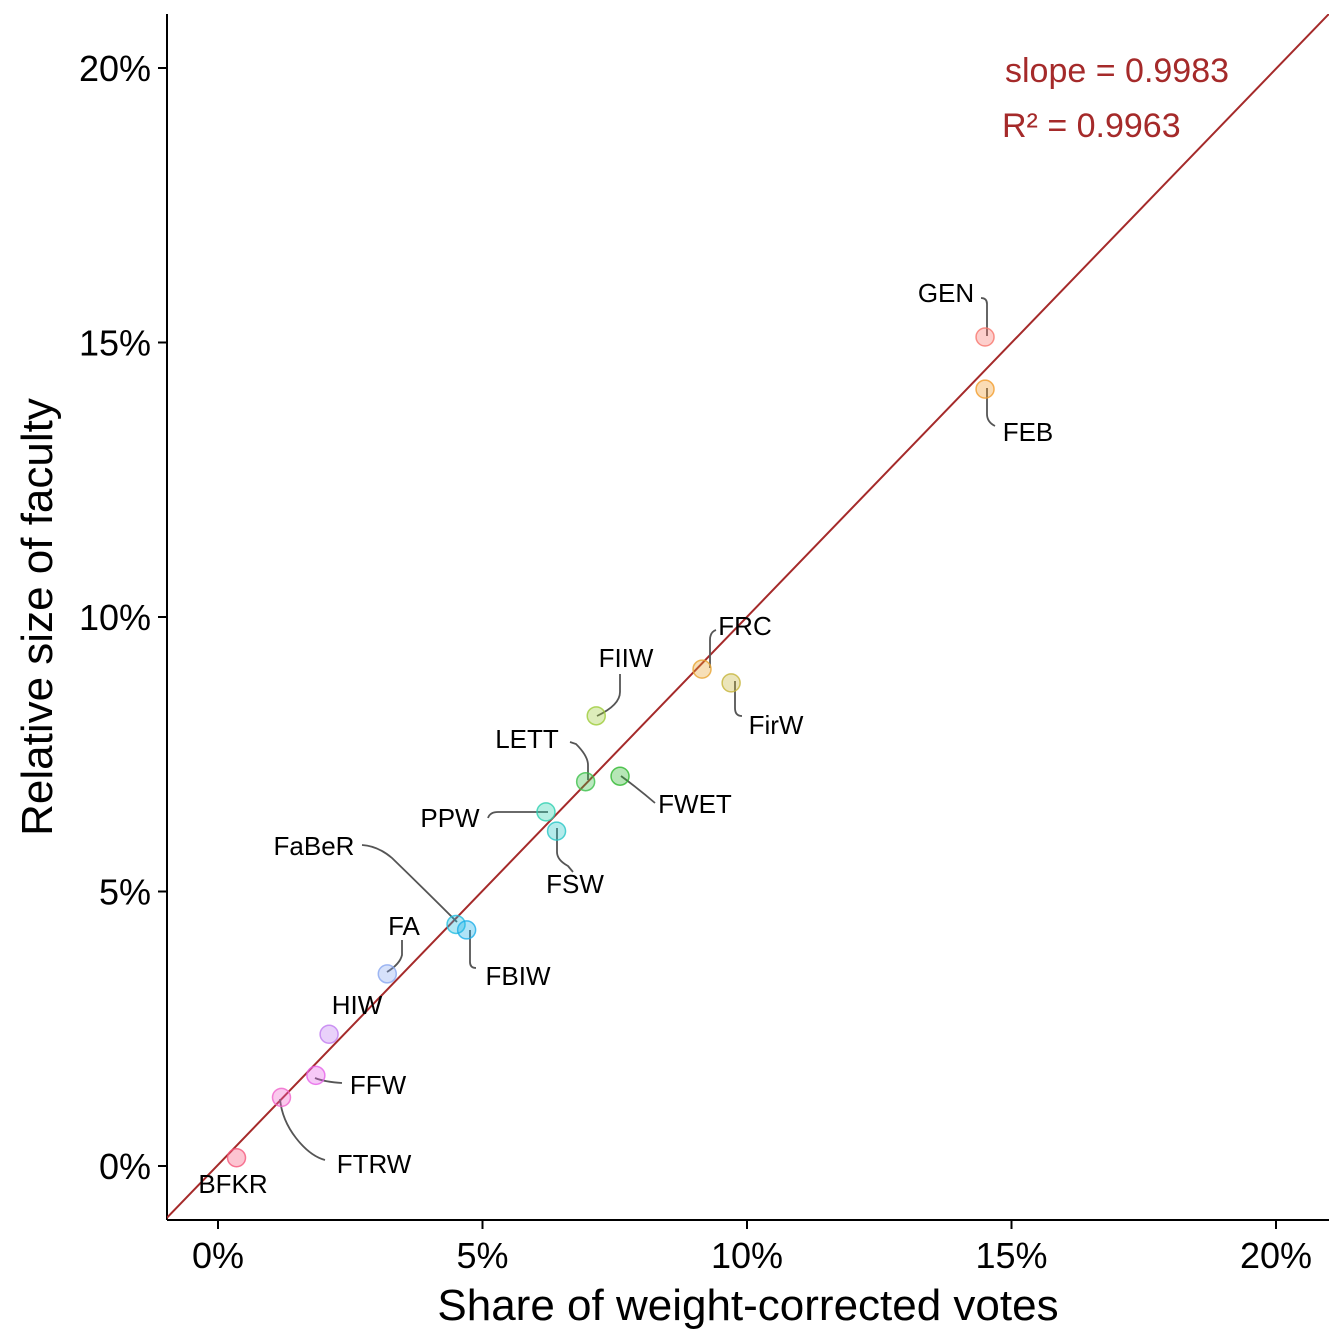 This screenshot has height=1344, width=1344. I want to click on point-label-ffw: FFW, so click(378, 1085).